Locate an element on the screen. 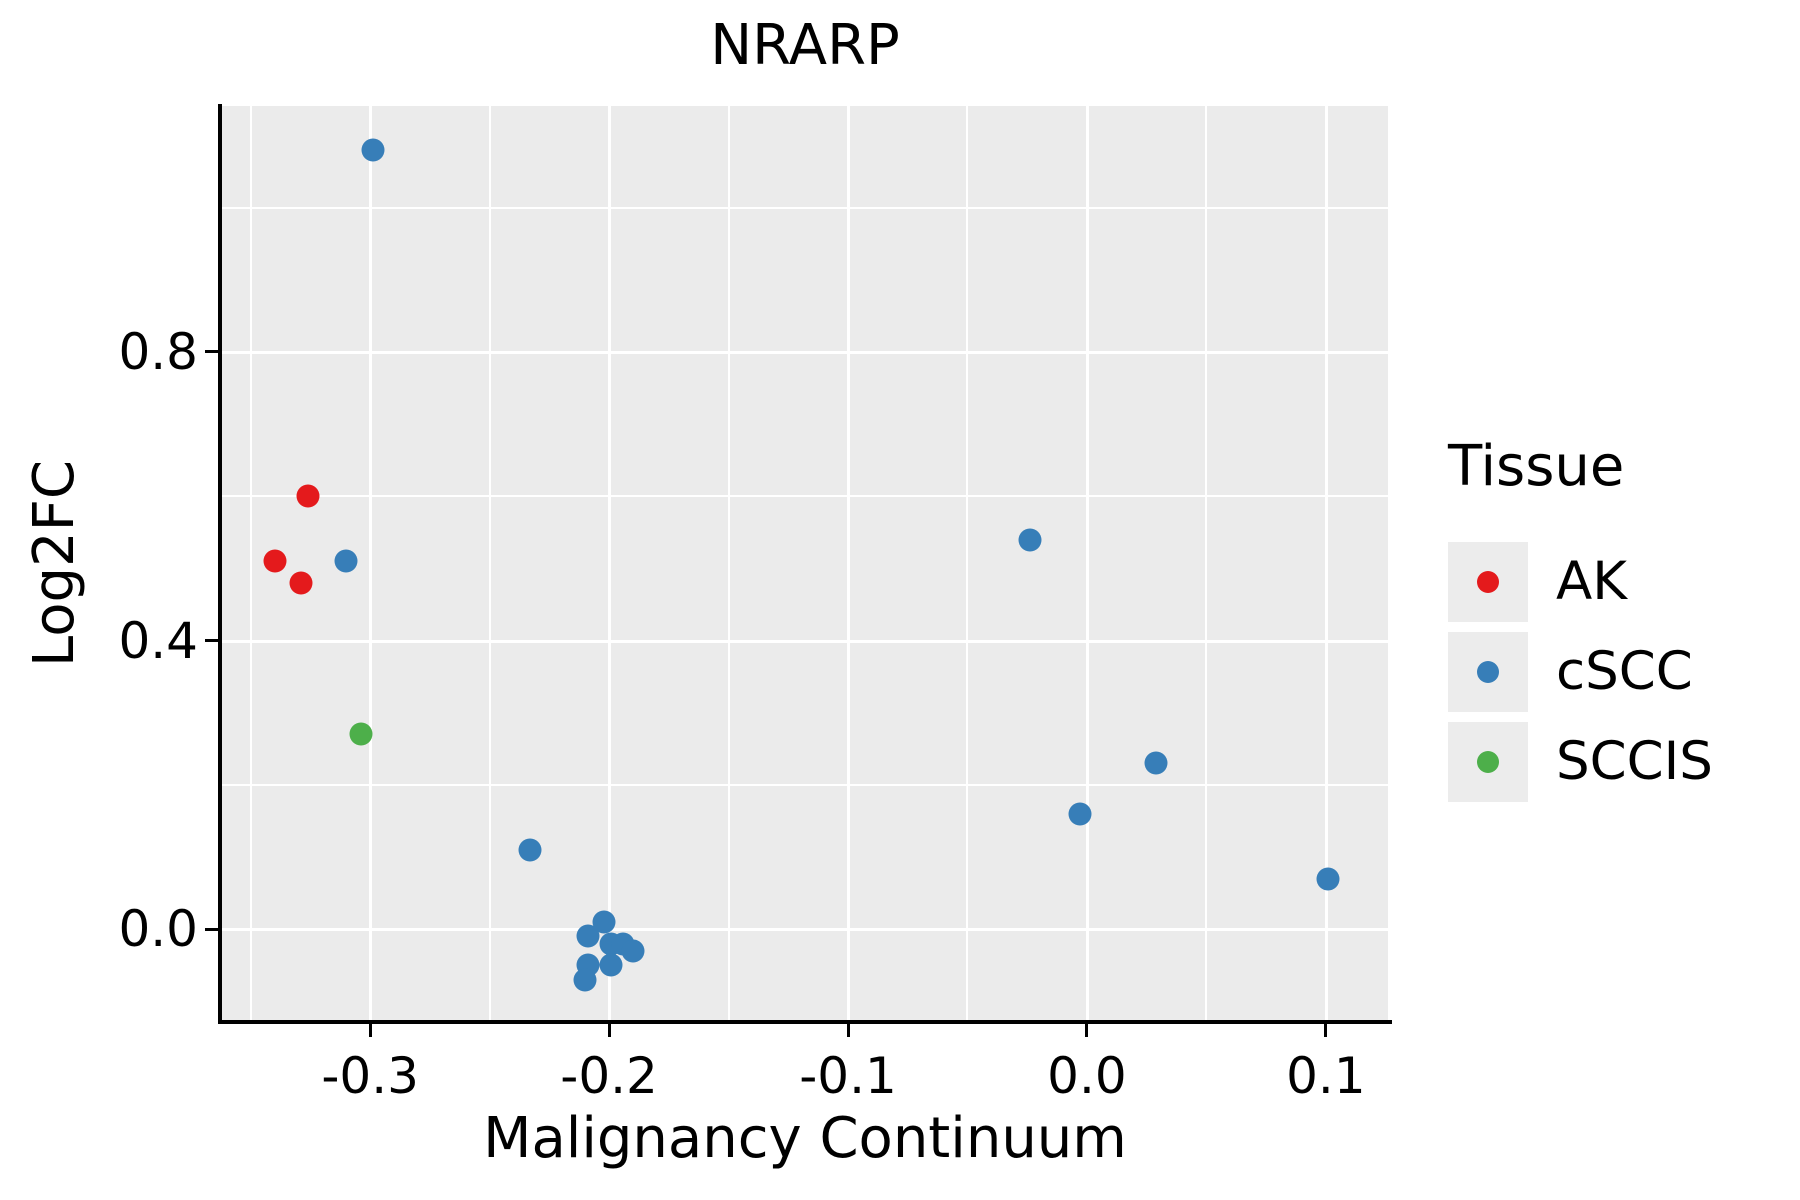  legend-item-ak: AK is located at coordinates (1580, 582).